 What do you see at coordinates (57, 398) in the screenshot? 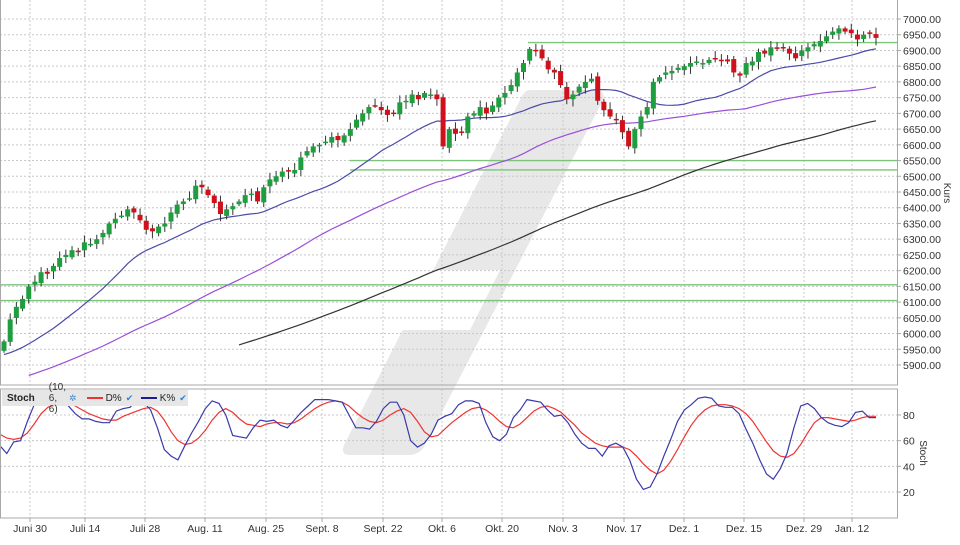
I see `stoch-params: (10, 6, 6)` at bounding box center [57, 398].